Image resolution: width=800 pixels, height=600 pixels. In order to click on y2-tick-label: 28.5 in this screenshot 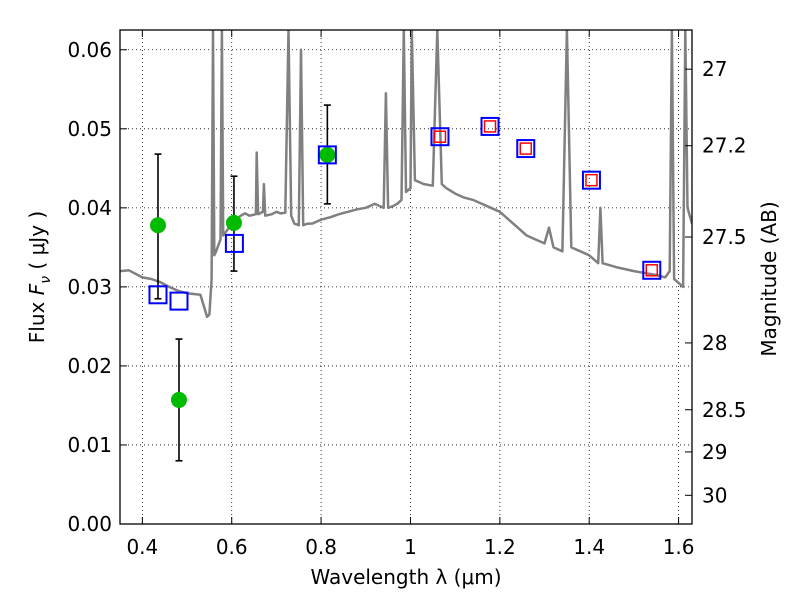, I will do `click(724, 410)`.